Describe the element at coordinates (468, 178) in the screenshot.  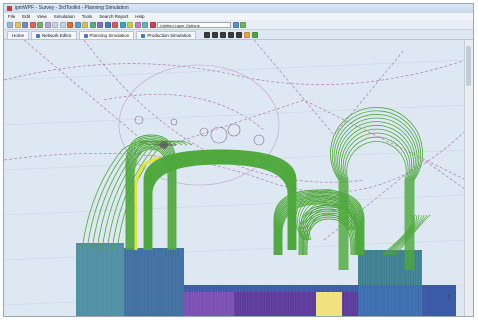
I see `vertical-scrollbar` at that location.